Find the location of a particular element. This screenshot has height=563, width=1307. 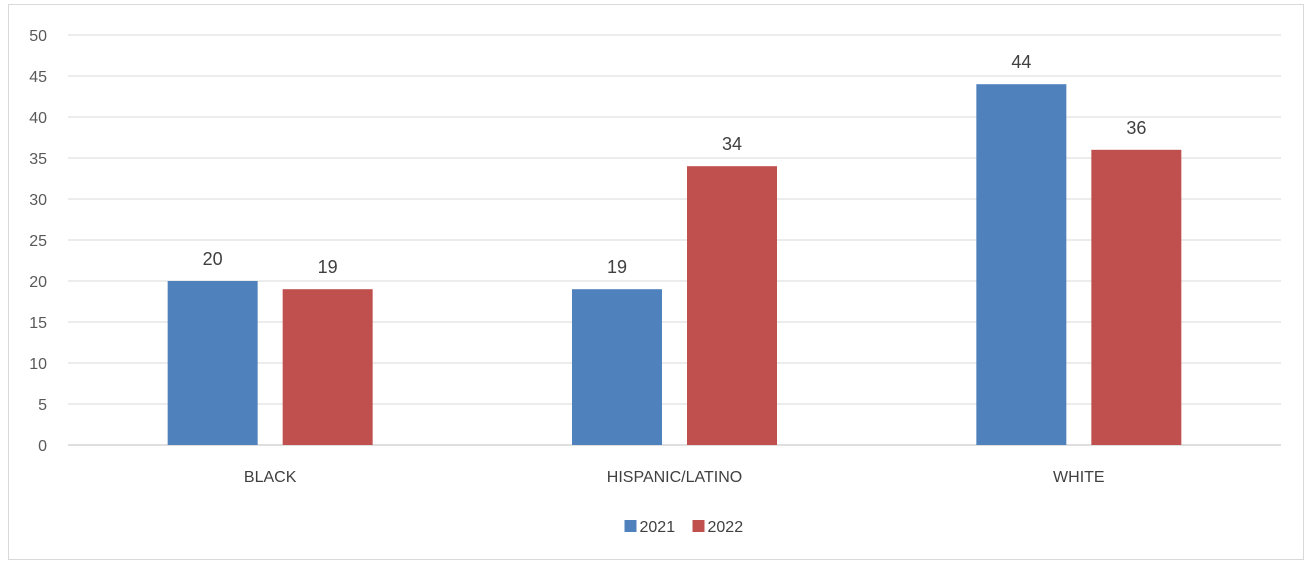

x-category-label: HISPANIC/LATINO is located at coordinates (674, 477).